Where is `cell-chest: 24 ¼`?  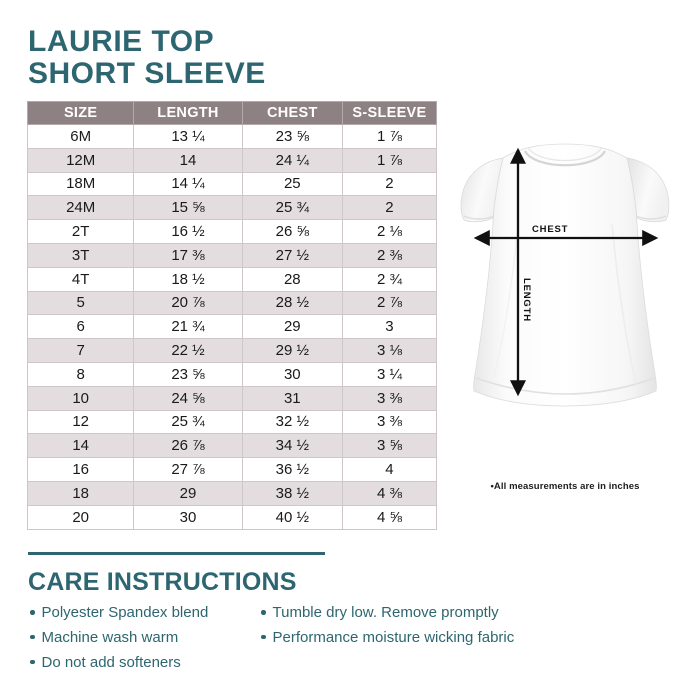
cell-chest: 24 ¼ is located at coordinates (292, 160).